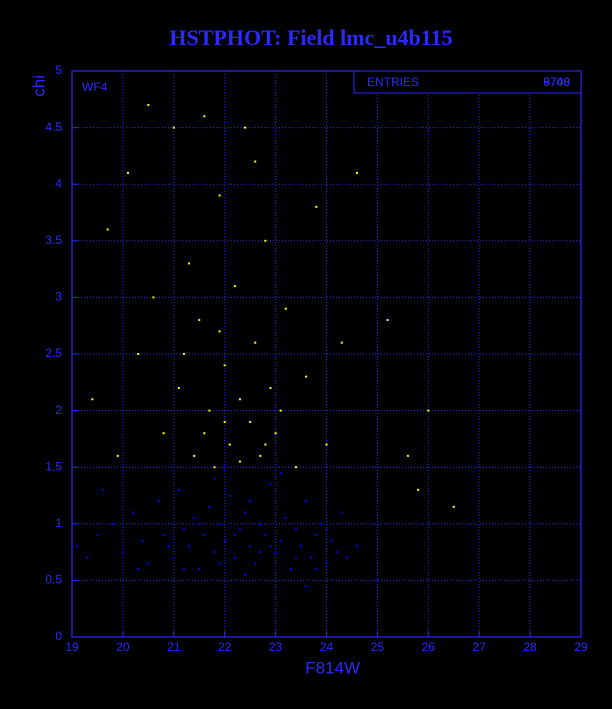 The image size is (612, 709). Describe the element at coordinates (332, 667) in the screenshot. I see `x-axis-label: F814W` at that location.